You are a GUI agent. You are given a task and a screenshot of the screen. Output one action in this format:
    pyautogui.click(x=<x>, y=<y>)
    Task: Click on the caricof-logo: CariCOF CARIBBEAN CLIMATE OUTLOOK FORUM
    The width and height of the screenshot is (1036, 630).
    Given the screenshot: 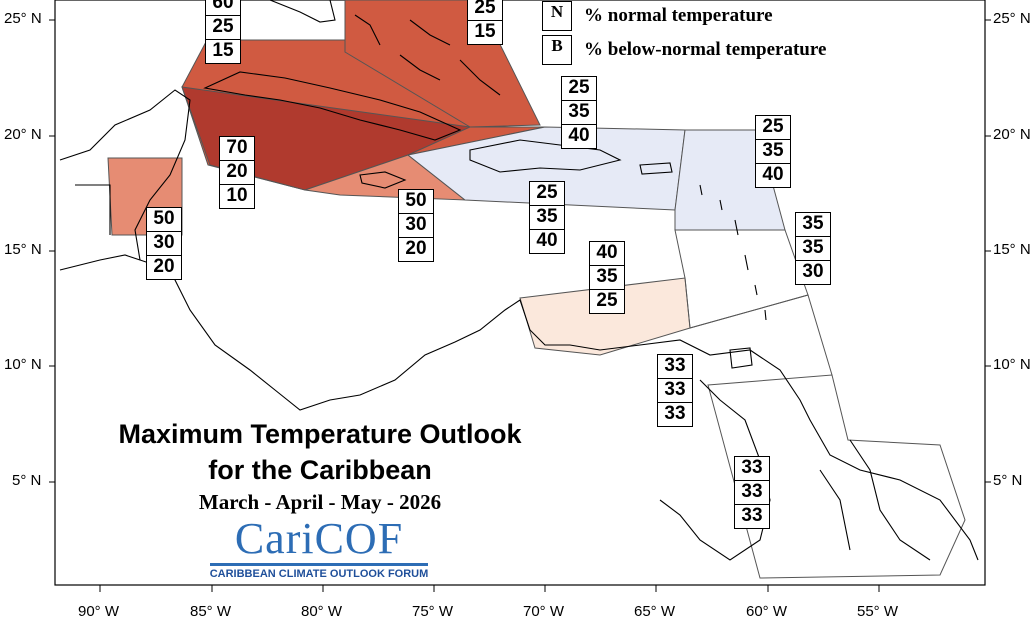 What is the action you would take?
    pyautogui.click(x=319, y=547)
    